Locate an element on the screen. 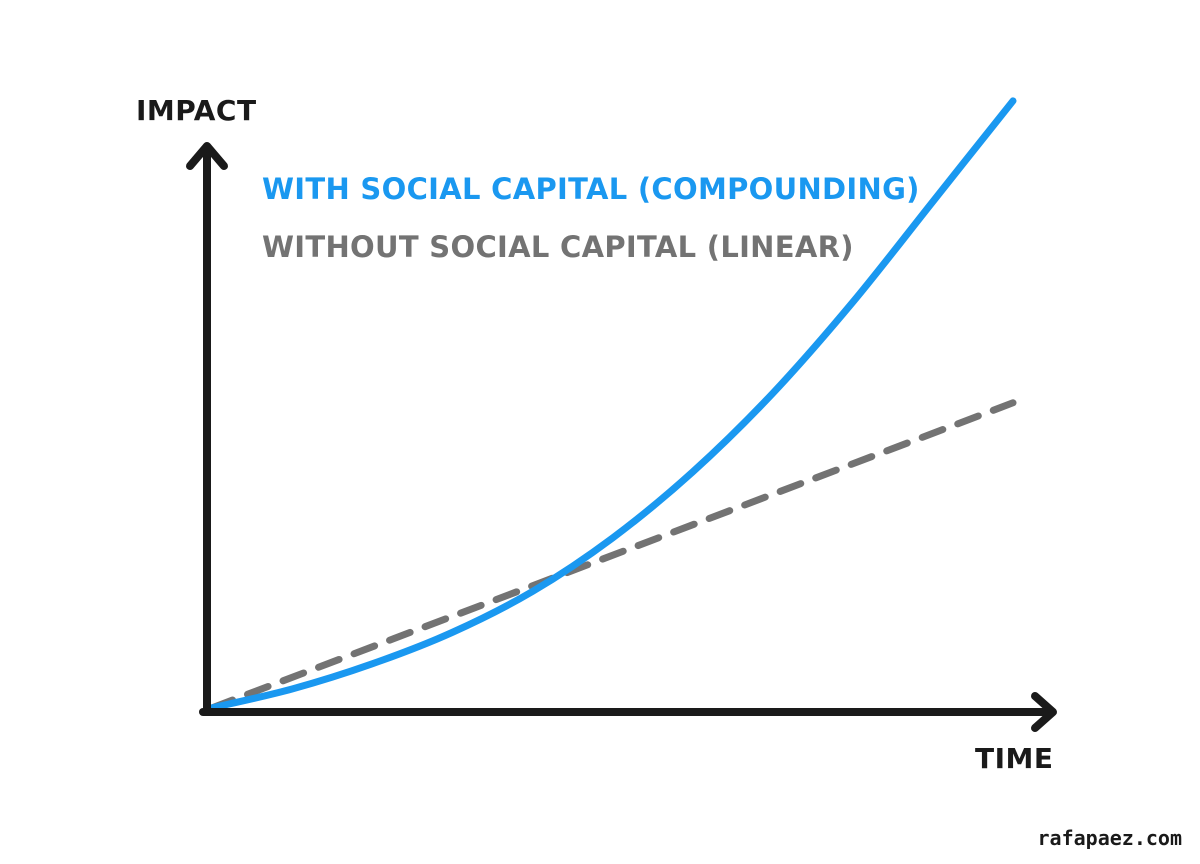  y-axis-label: IMPACT is located at coordinates (196, 110).